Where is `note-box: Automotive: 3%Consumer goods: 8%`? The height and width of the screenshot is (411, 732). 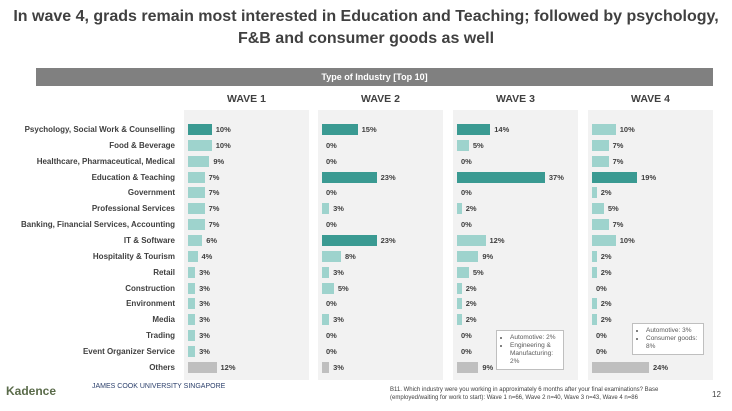 note-box: Automotive: 3%Consumer goods: 8% is located at coordinates (668, 339).